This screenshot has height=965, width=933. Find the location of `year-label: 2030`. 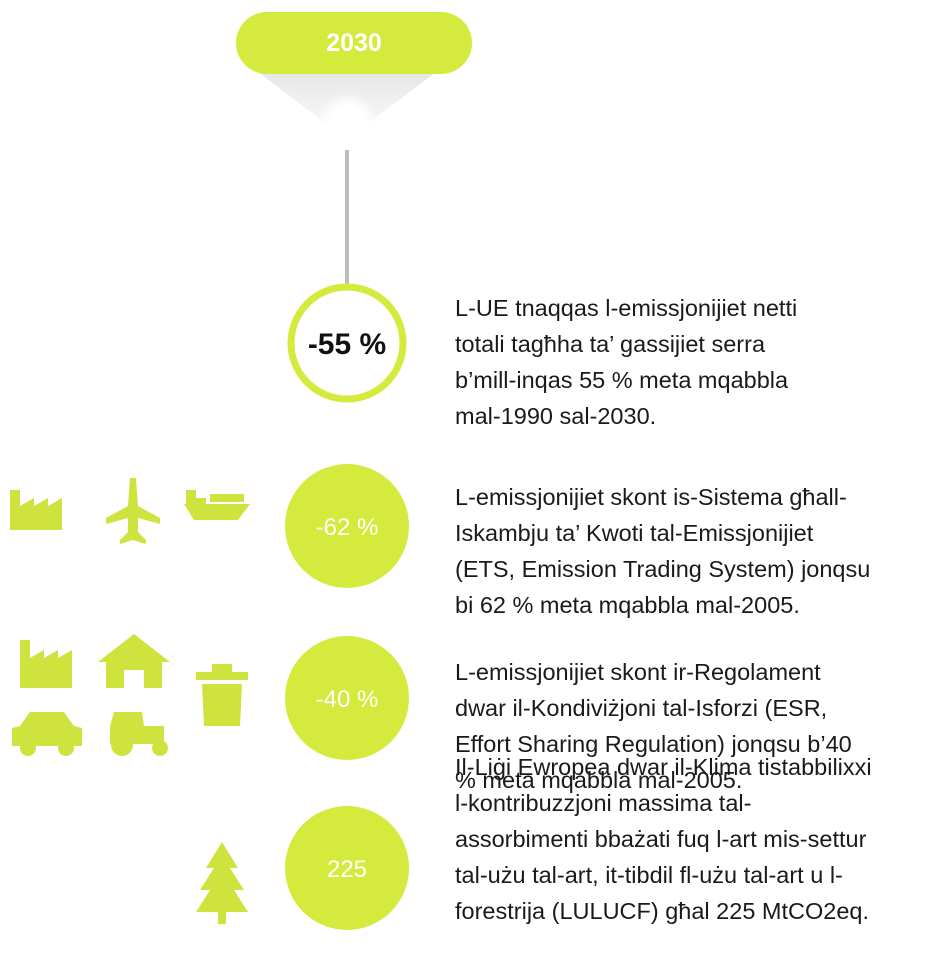

year-label: 2030 is located at coordinates (354, 43).